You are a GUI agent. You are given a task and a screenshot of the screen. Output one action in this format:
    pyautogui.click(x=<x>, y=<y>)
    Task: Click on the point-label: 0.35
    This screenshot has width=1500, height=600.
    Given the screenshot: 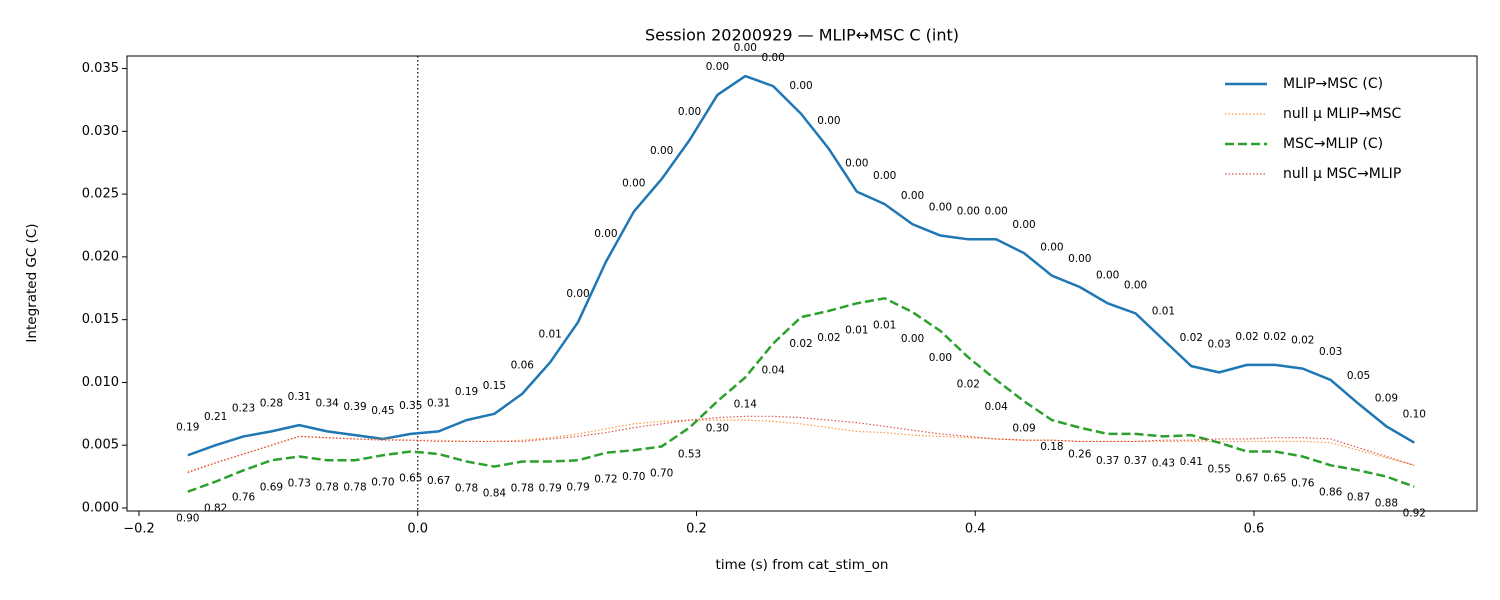 What is the action you would take?
    pyautogui.click(x=410, y=406)
    